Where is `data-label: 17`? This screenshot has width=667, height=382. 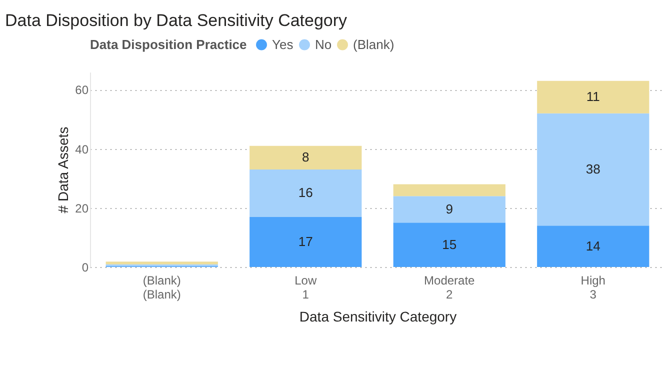 data-label: 17 is located at coordinates (305, 241).